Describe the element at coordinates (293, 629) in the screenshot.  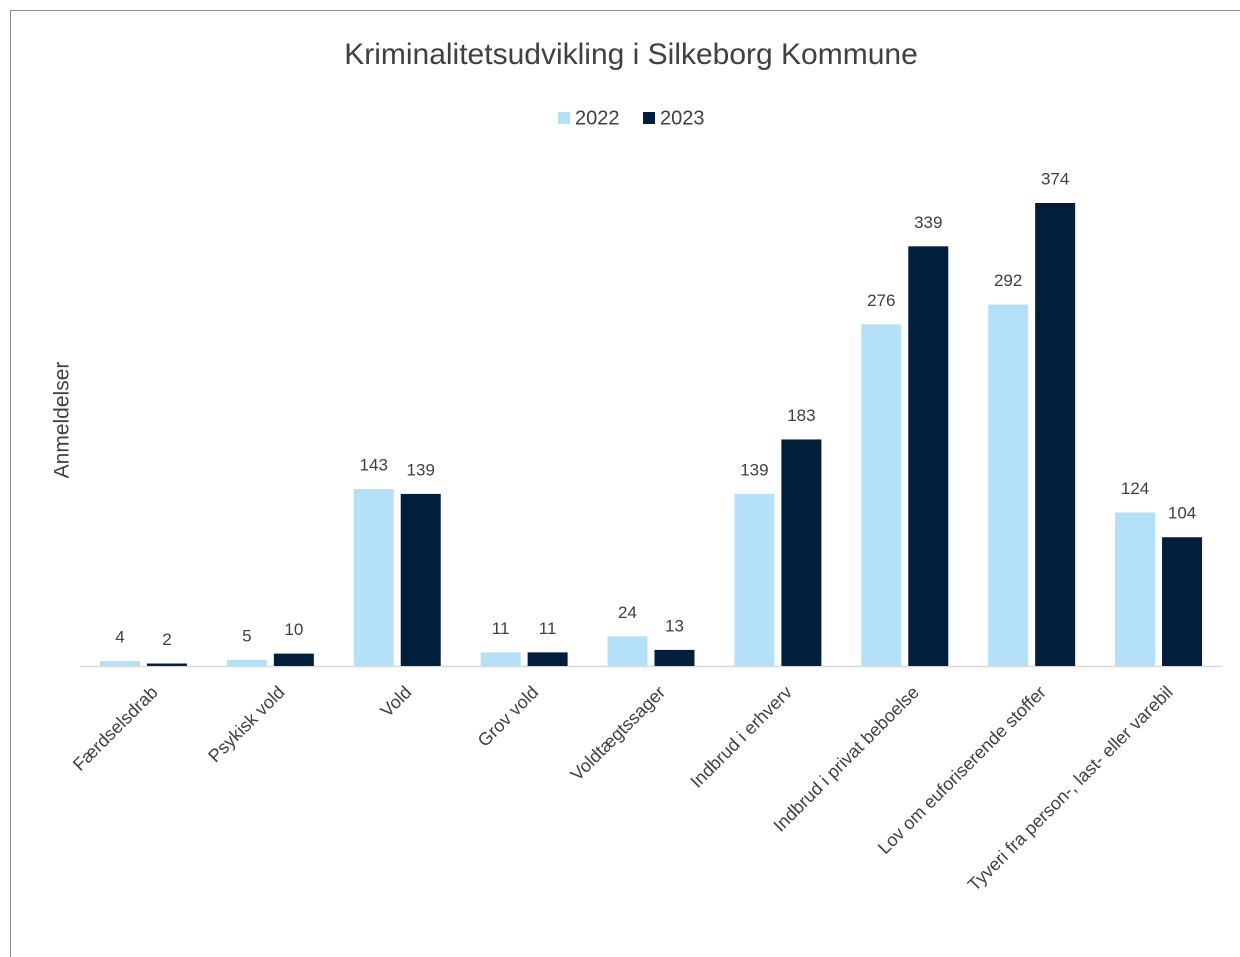
I see `data-label: 10` at that location.